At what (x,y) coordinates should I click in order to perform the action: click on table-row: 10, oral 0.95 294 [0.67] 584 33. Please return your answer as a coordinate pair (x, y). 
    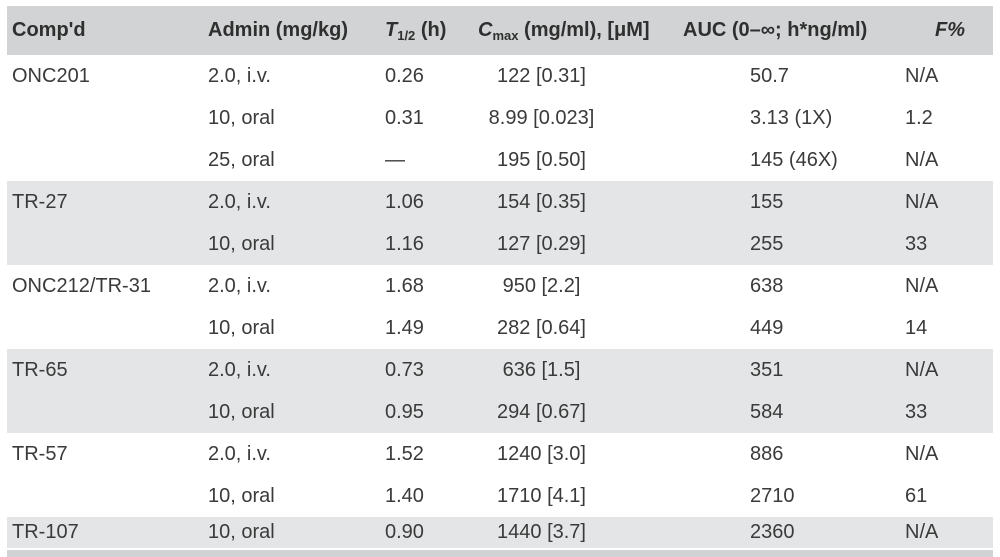
    Looking at the image, I should click on (500, 412).